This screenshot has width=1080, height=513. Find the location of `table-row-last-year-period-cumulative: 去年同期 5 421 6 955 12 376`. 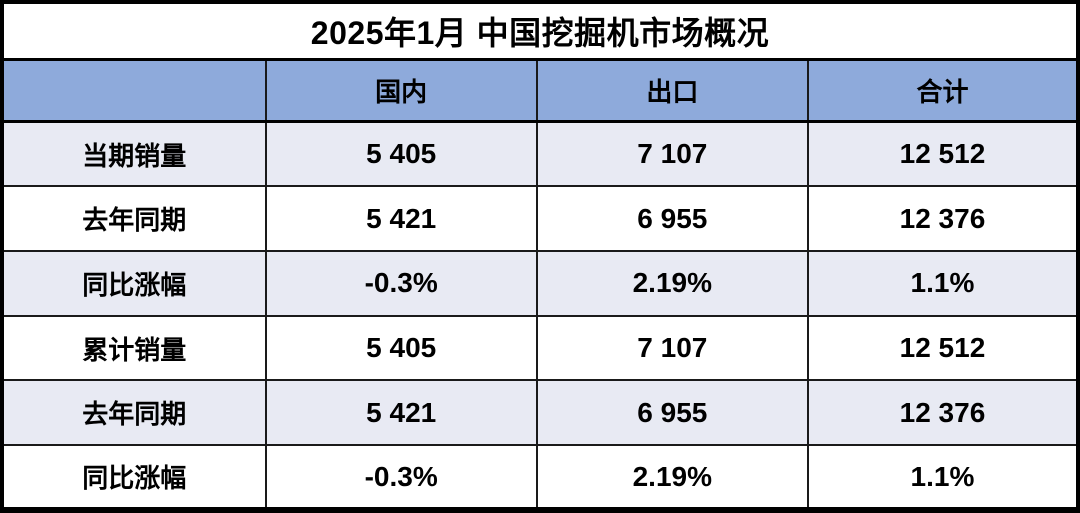

table-row-last-year-period-cumulative: 去年同期 5 421 6 955 12 376 is located at coordinates (540, 413).